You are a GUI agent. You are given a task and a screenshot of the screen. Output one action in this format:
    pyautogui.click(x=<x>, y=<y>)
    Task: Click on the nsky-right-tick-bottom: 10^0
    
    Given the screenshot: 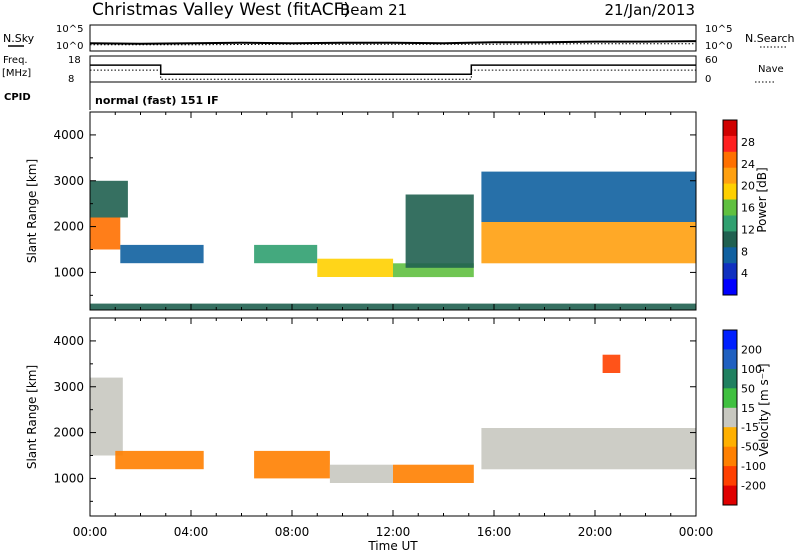 What is the action you would take?
    pyautogui.click(x=718, y=46)
    